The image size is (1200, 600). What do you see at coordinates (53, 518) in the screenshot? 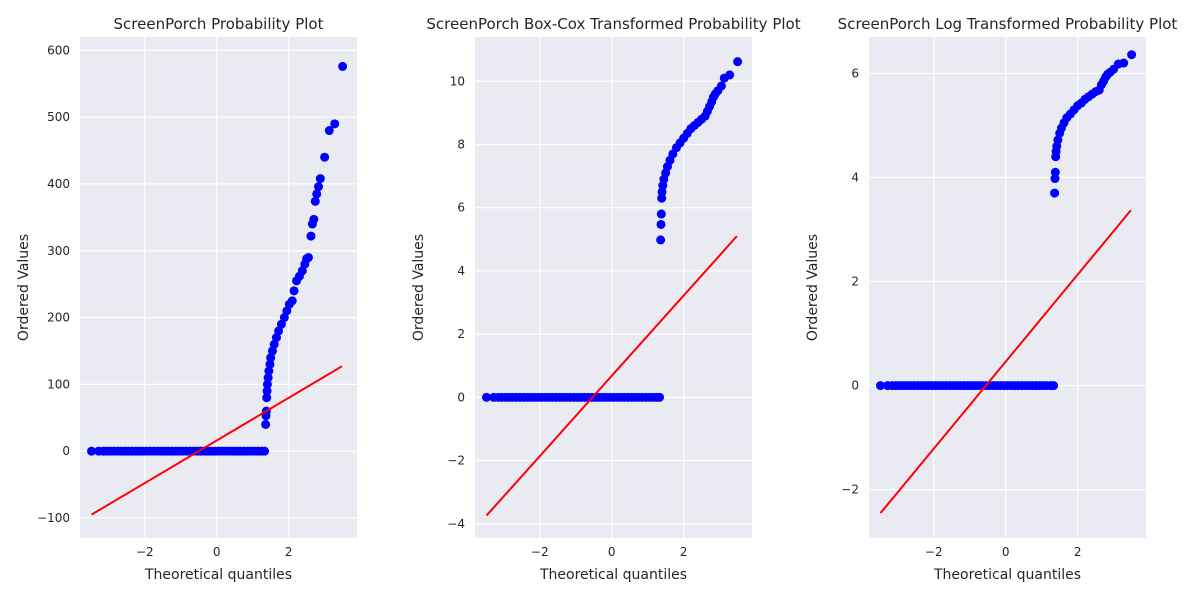
I see `y-tick-label: −100` at bounding box center [53, 518].